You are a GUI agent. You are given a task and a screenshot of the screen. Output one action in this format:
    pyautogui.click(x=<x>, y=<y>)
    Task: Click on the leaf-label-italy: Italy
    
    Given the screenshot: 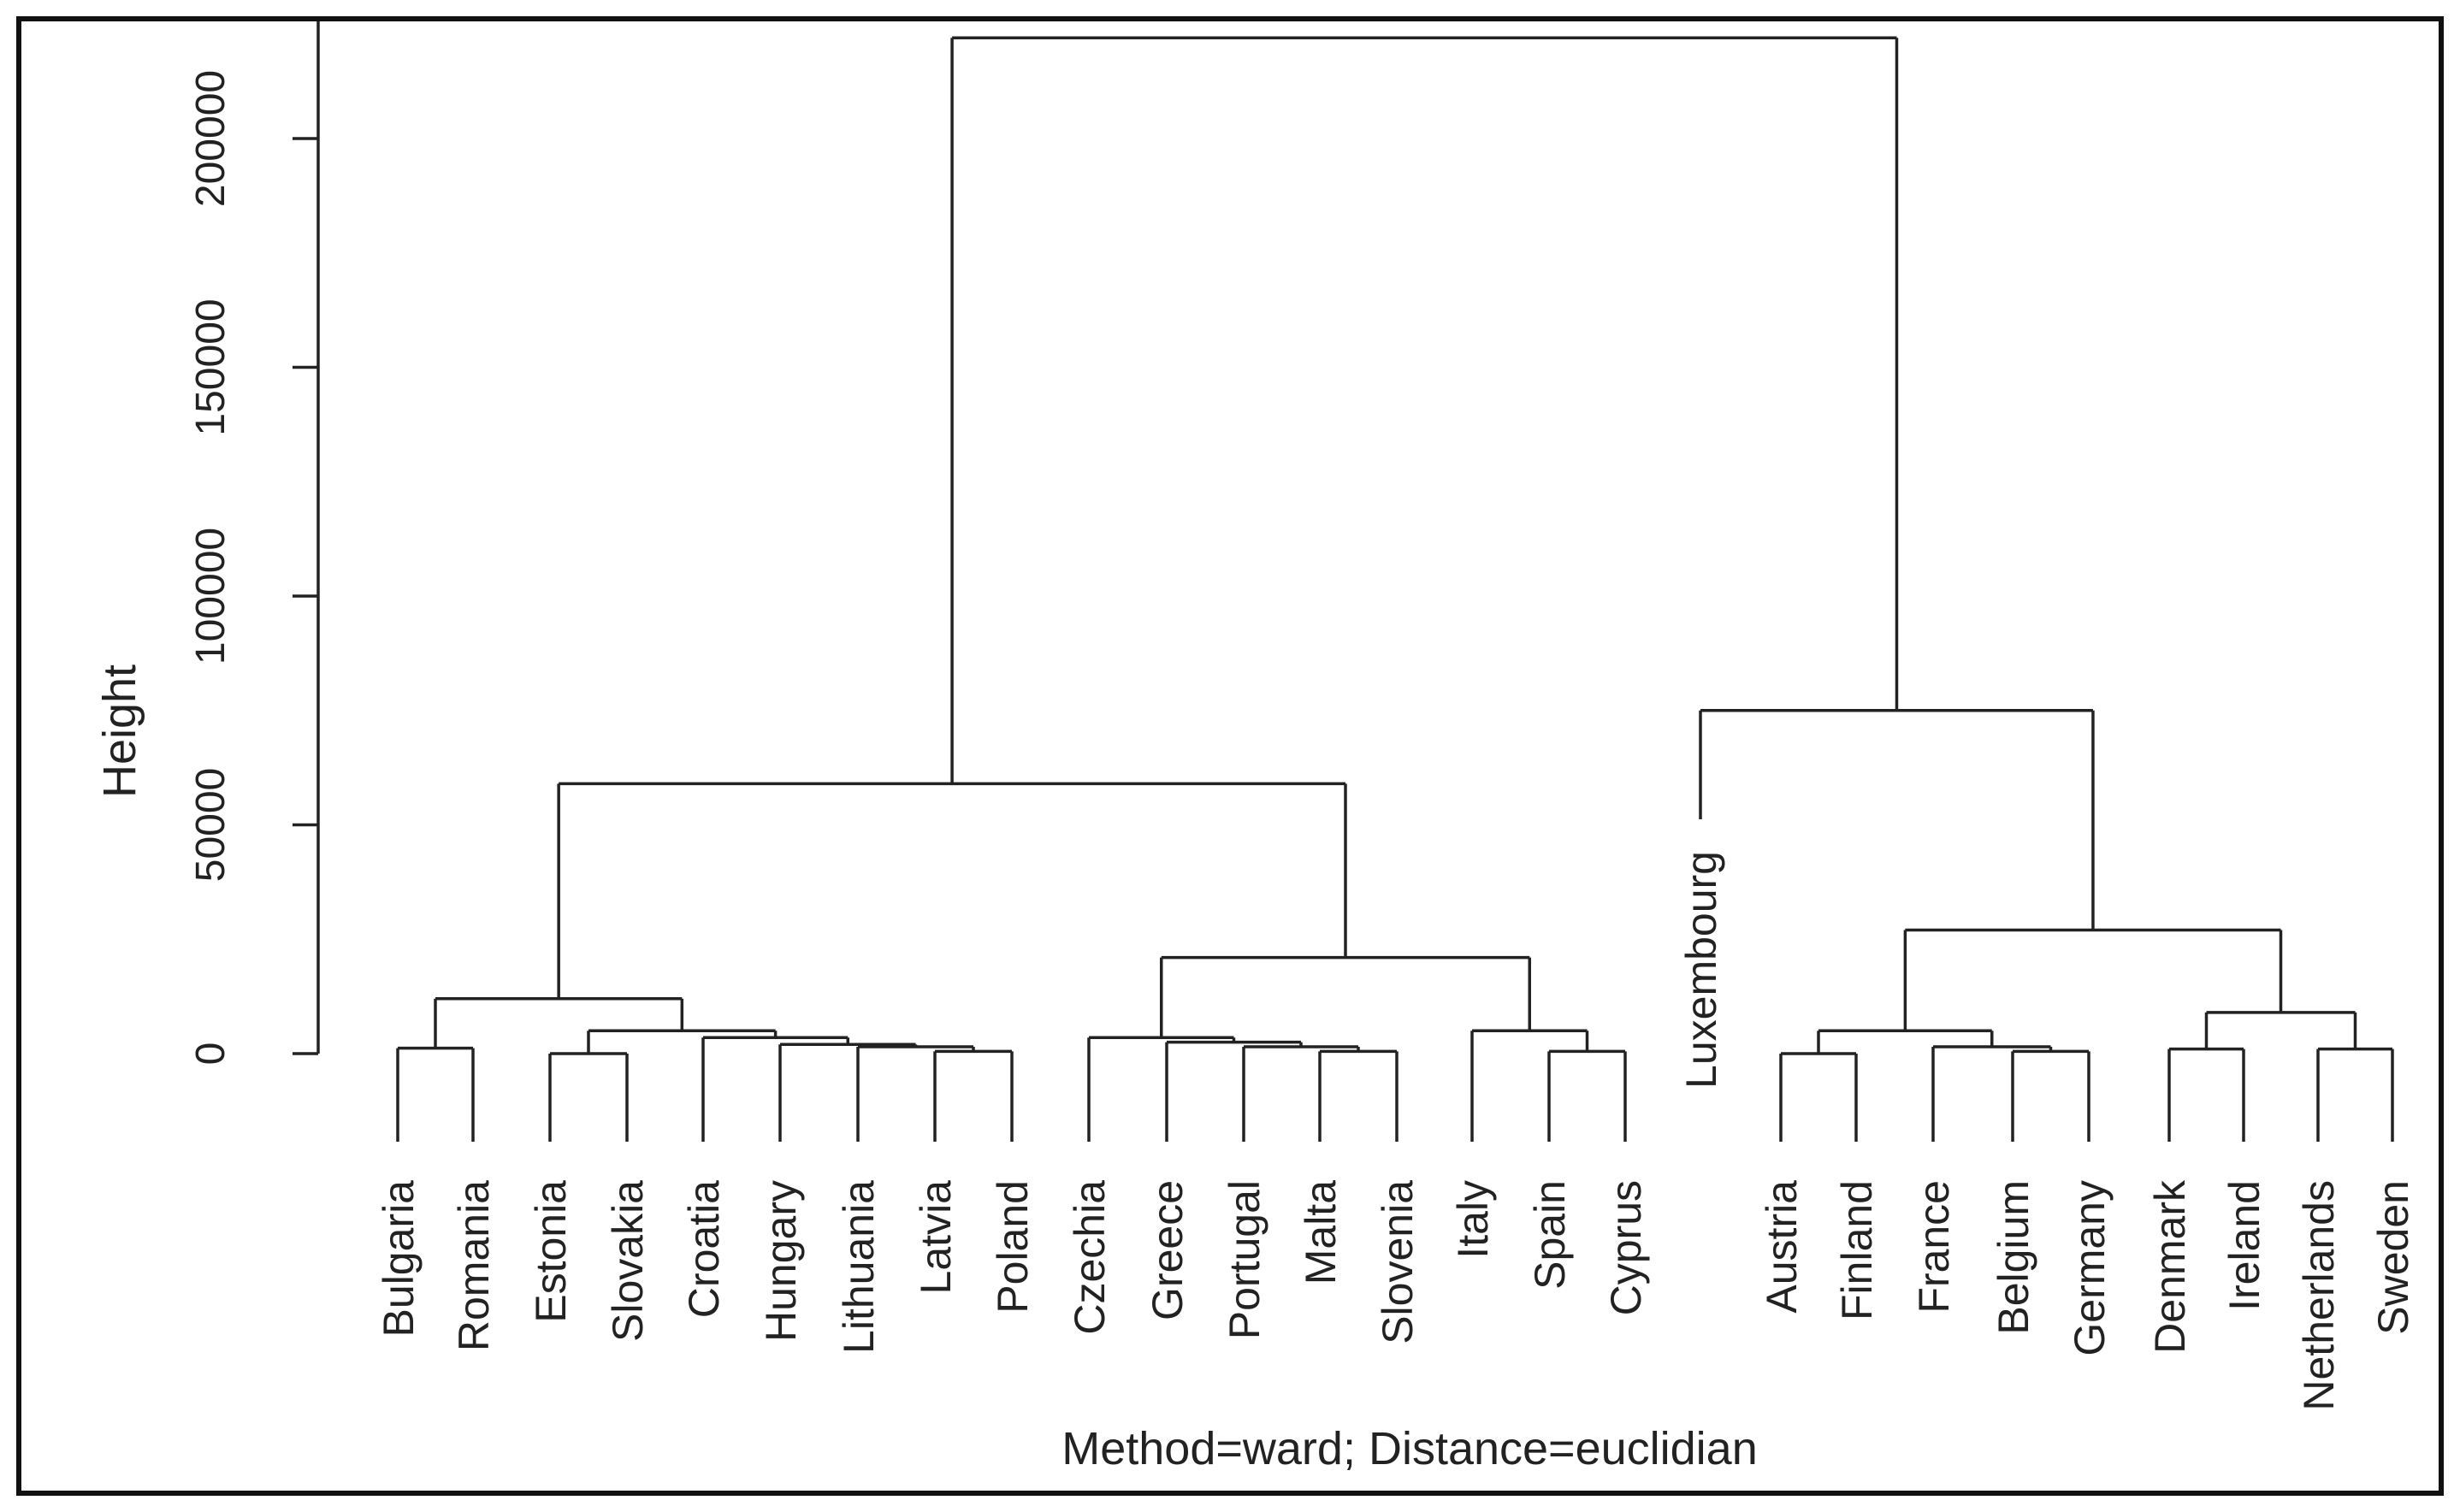 What is the action you would take?
    pyautogui.click(x=1473, y=1219)
    